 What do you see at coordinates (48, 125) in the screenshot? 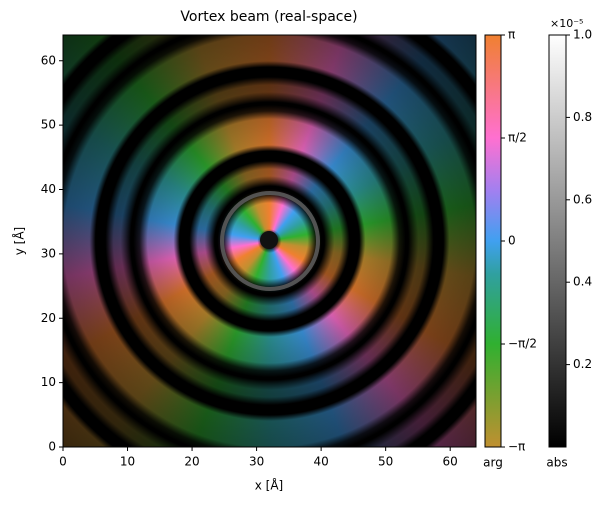
I see `y-tick-label: 50` at bounding box center [48, 125].